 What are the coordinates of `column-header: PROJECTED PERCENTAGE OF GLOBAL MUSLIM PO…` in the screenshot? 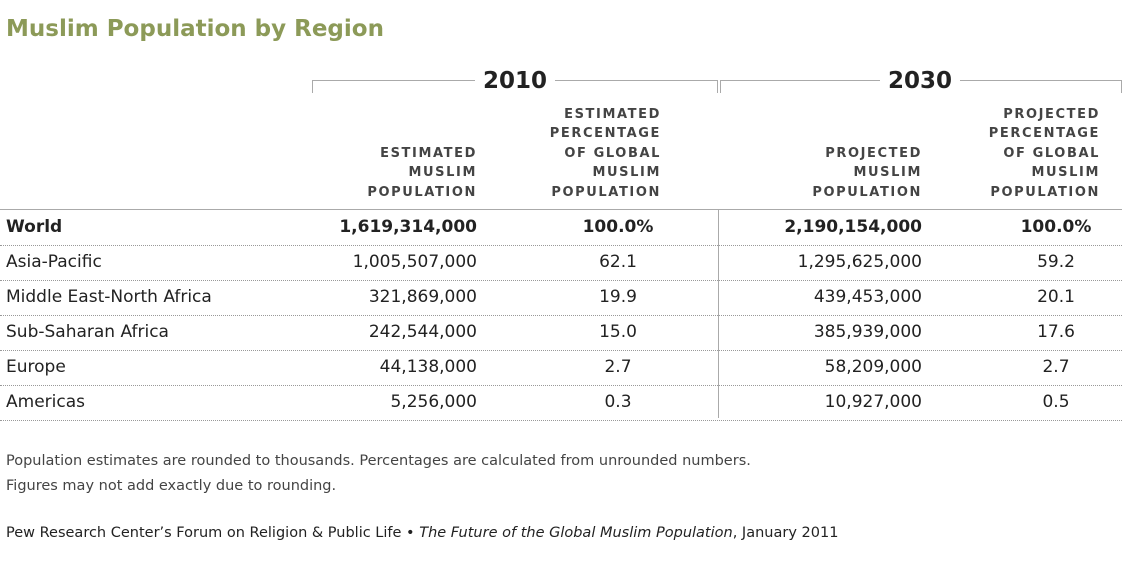 It's located at (1044, 153).